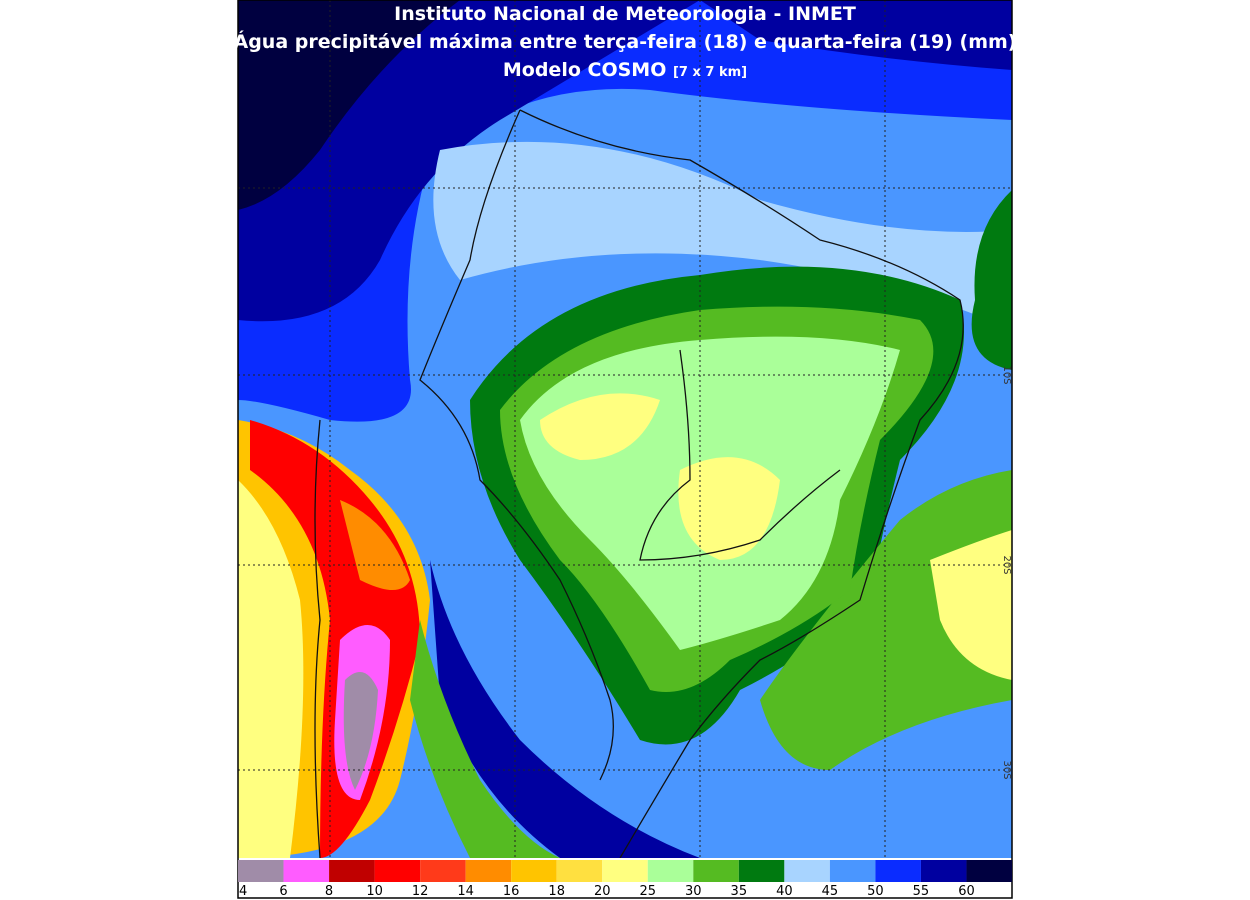 The height and width of the screenshot is (900, 1250). Describe the element at coordinates (511, 891) in the screenshot. I see `colorbar-label: 16` at that location.